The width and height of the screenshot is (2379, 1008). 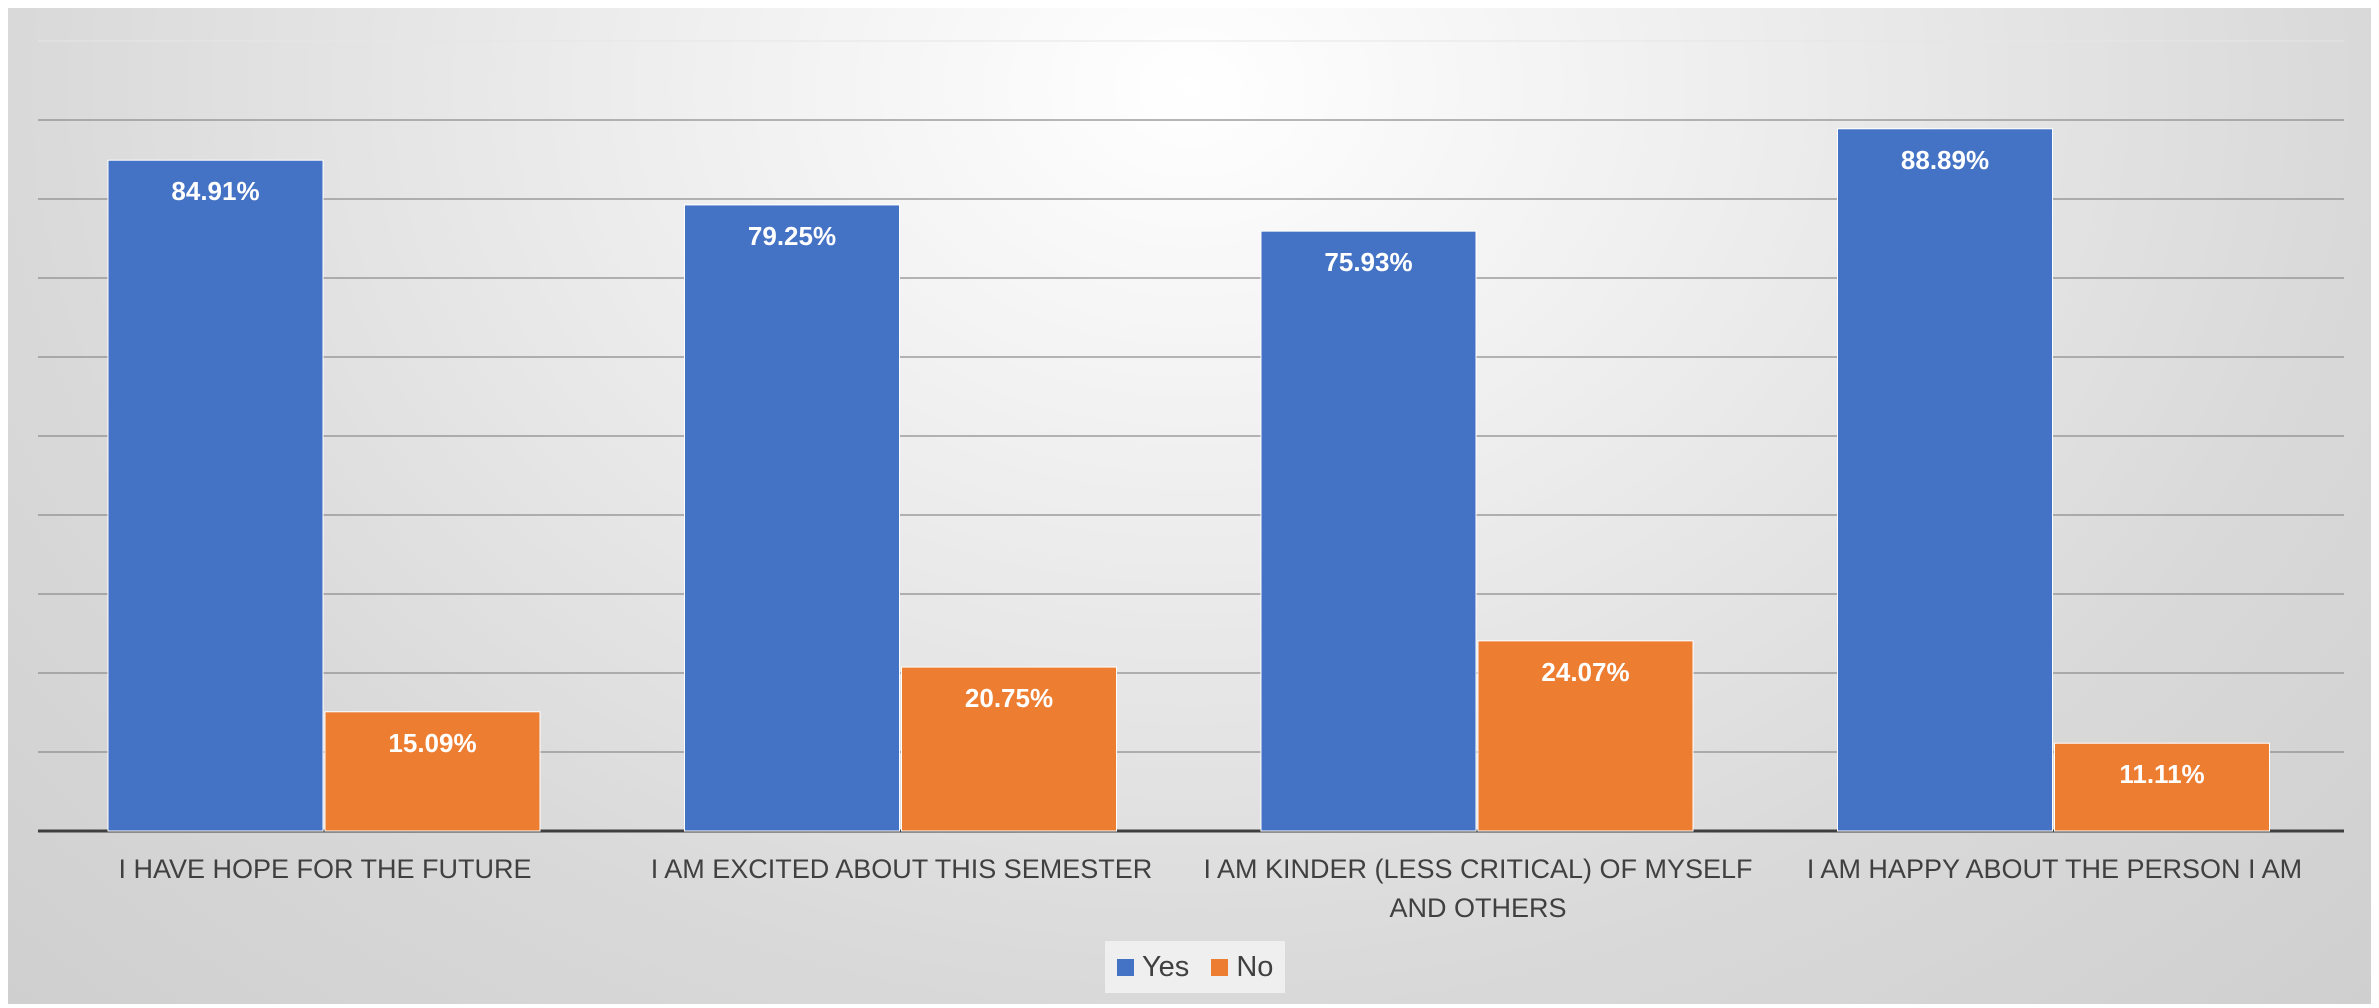 What do you see at coordinates (215, 191) in the screenshot?
I see `data-label-yes: 84.91%` at bounding box center [215, 191].